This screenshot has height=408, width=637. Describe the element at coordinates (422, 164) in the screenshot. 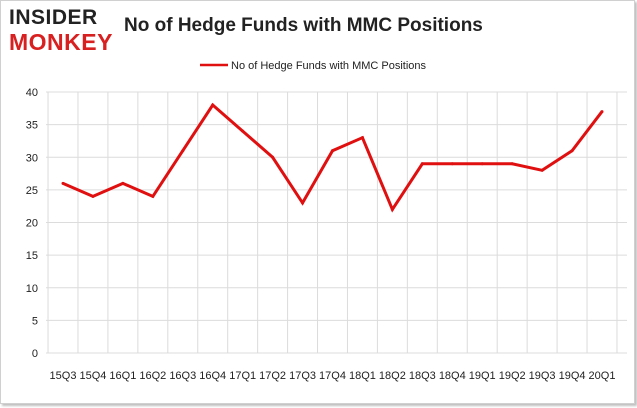

I see `data-point-18Q3` at that location.